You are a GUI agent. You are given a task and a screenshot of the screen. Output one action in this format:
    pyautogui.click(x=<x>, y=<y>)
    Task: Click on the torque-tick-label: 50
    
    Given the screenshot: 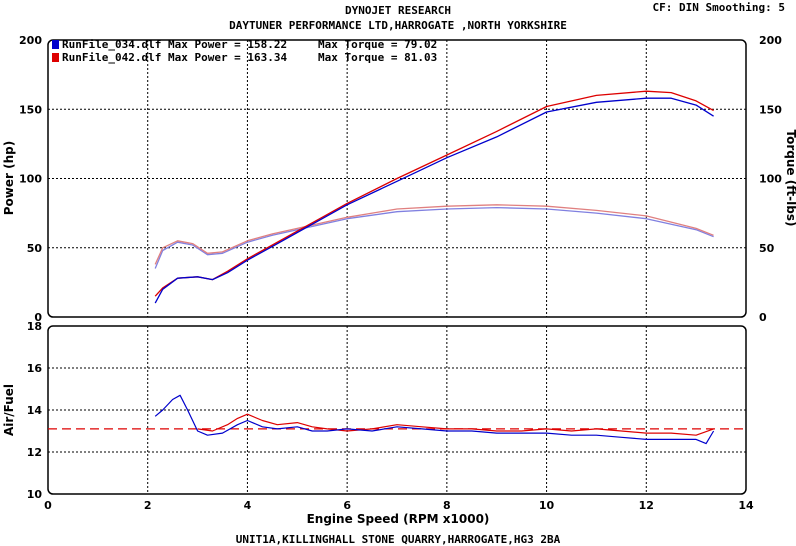 What is the action you would take?
    pyautogui.click(x=767, y=248)
    